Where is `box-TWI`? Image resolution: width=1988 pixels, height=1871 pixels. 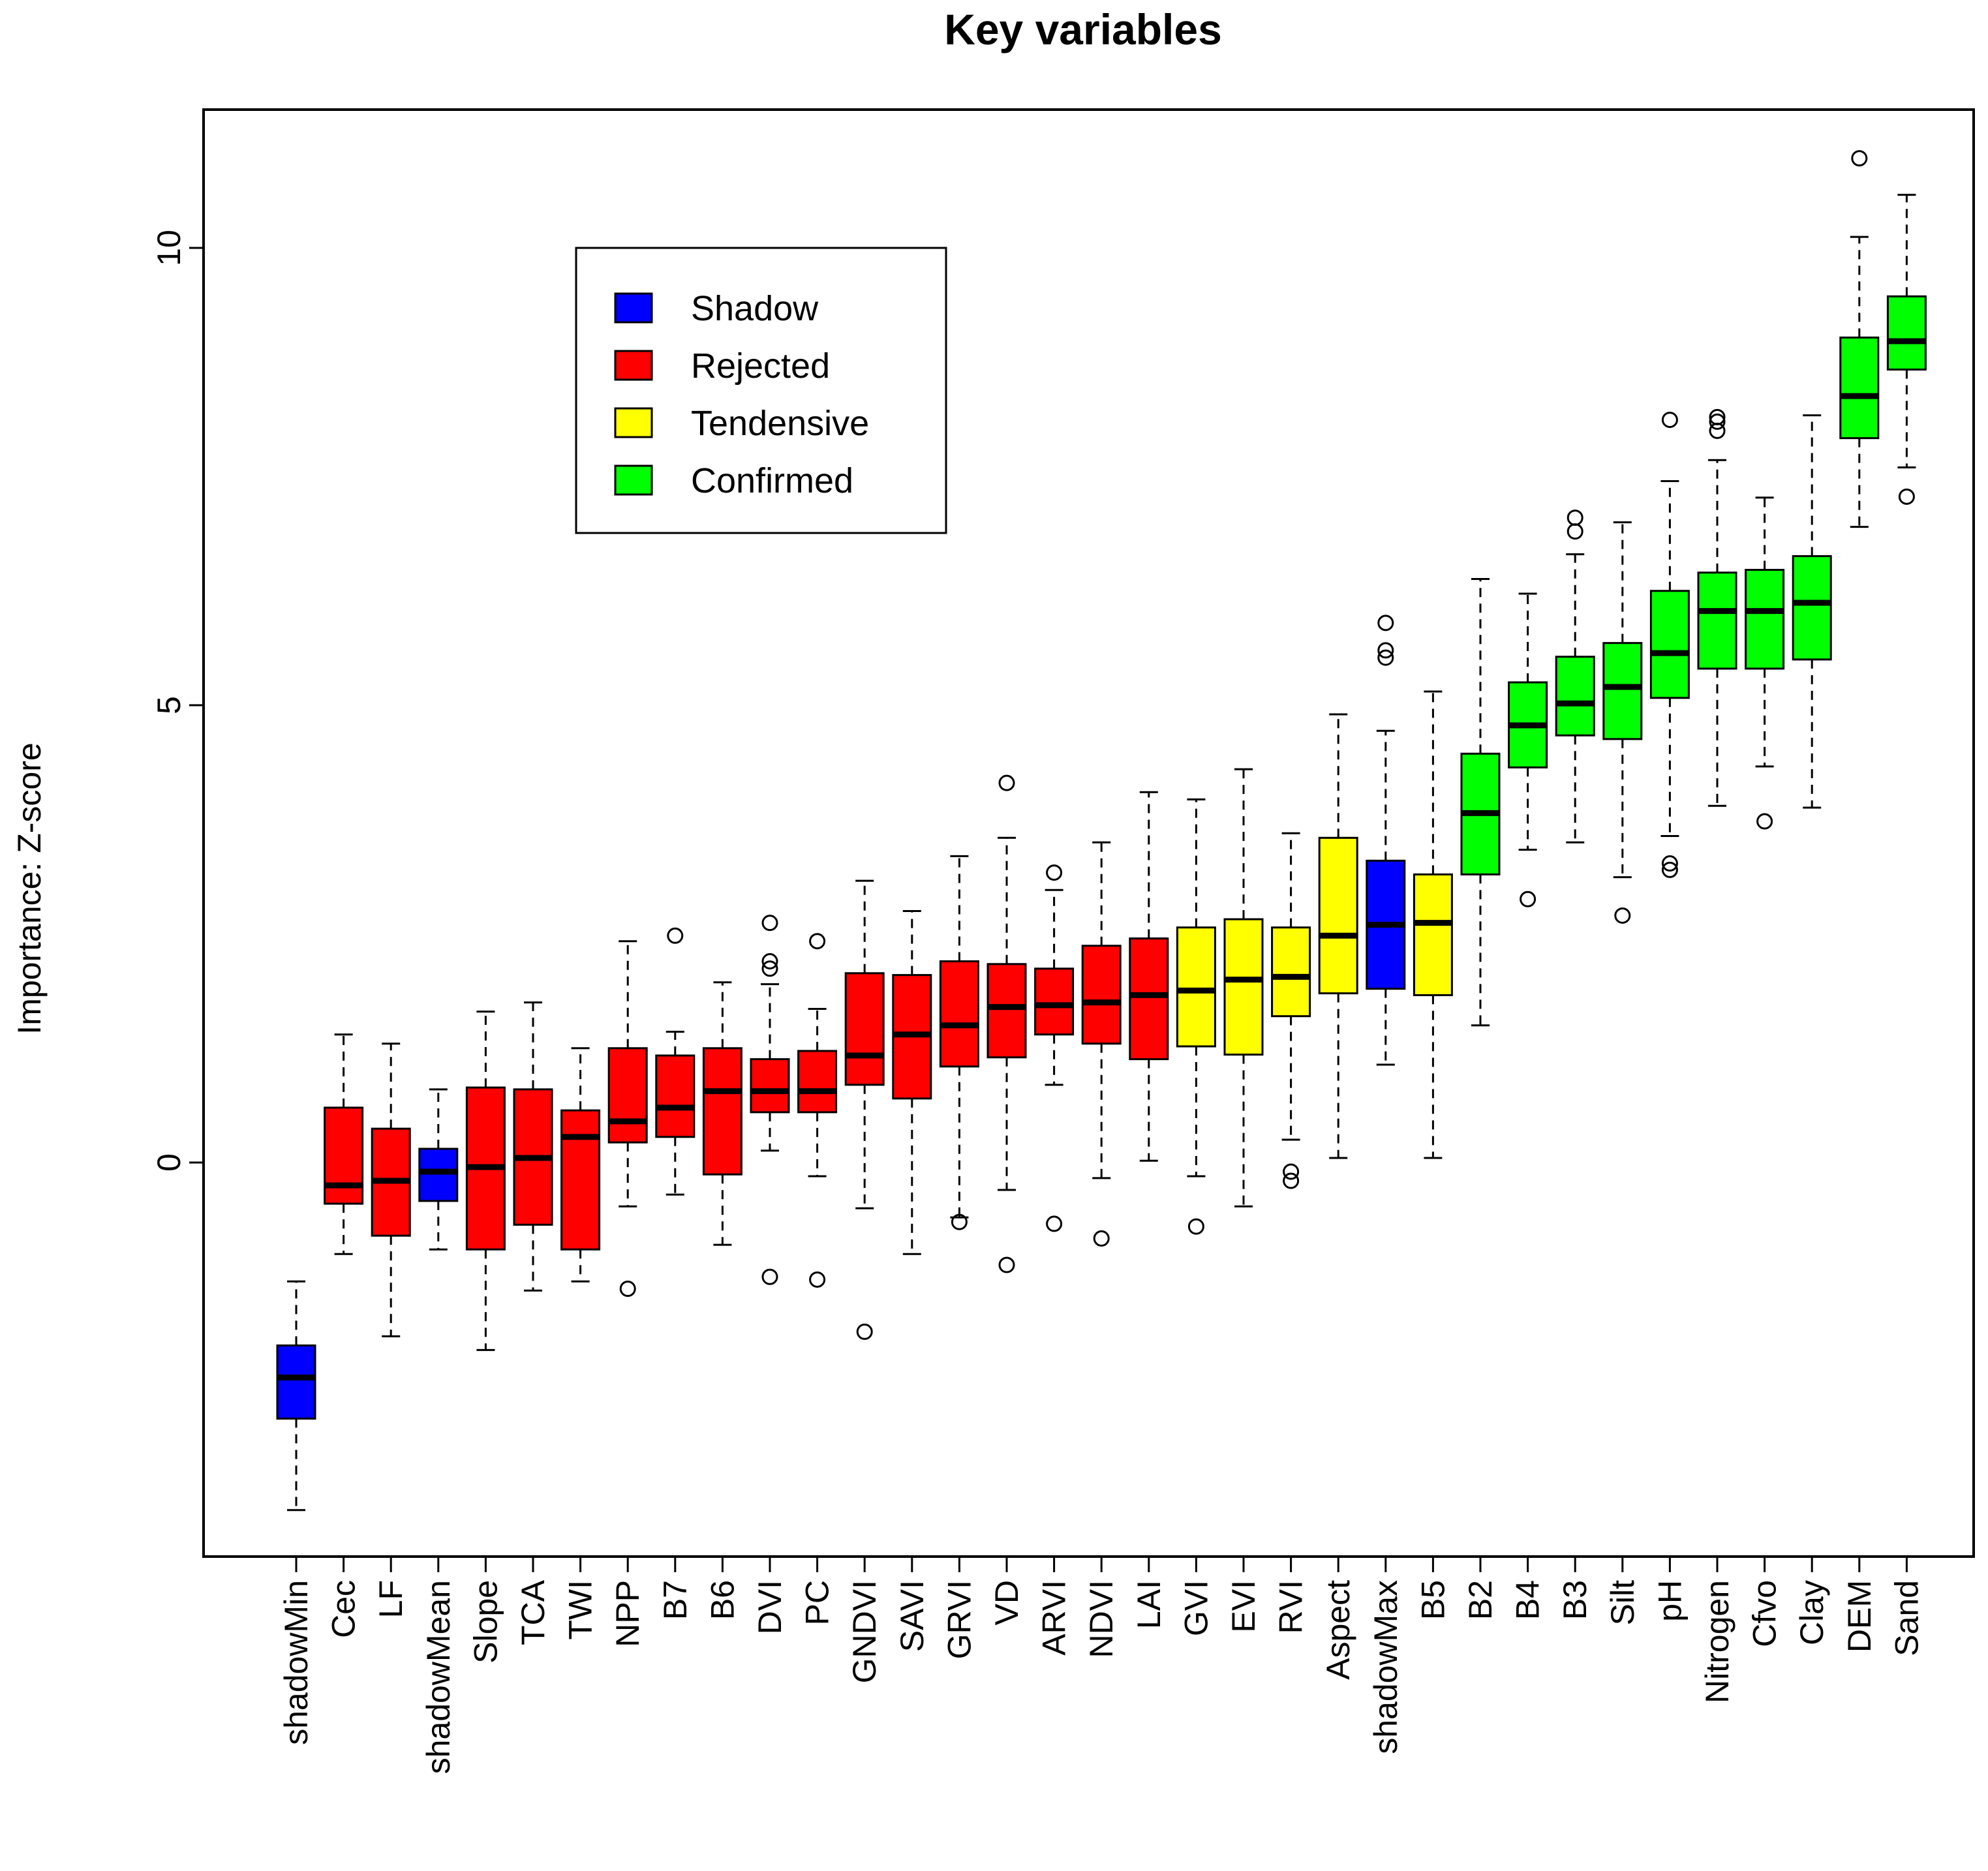
box-TWI is located at coordinates (580, 1165).